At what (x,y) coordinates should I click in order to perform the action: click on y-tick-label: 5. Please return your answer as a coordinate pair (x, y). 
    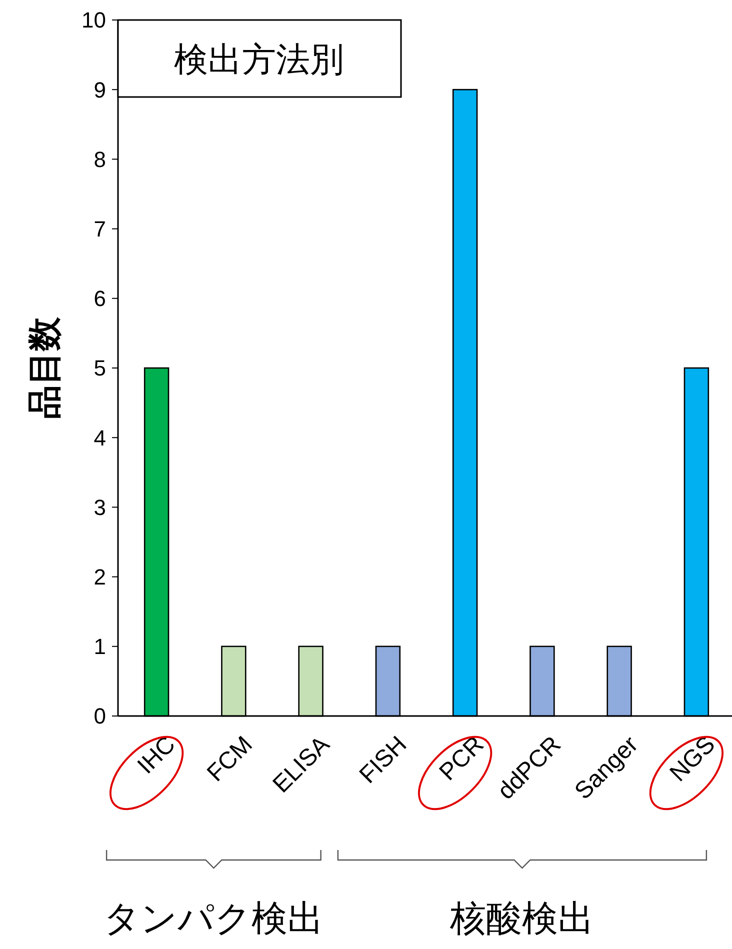
    Looking at the image, I should click on (100, 368).